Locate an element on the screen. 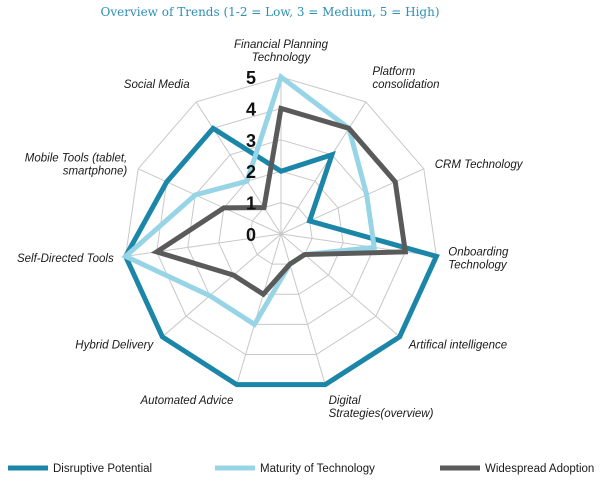 The height and width of the screenshot is (495, 600). category-label: Onboarding Technology is located at coordinates (478, 259).